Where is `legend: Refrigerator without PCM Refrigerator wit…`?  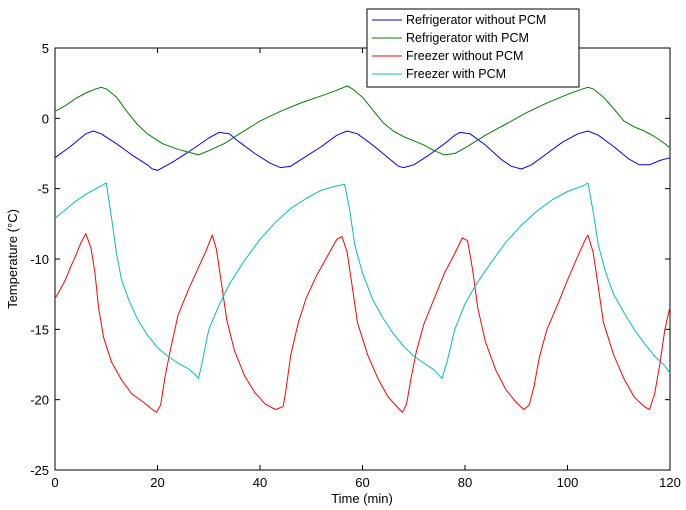 legend: Refrigerator without PCM Refrigerator wit… is located at coordinates (473, 48).